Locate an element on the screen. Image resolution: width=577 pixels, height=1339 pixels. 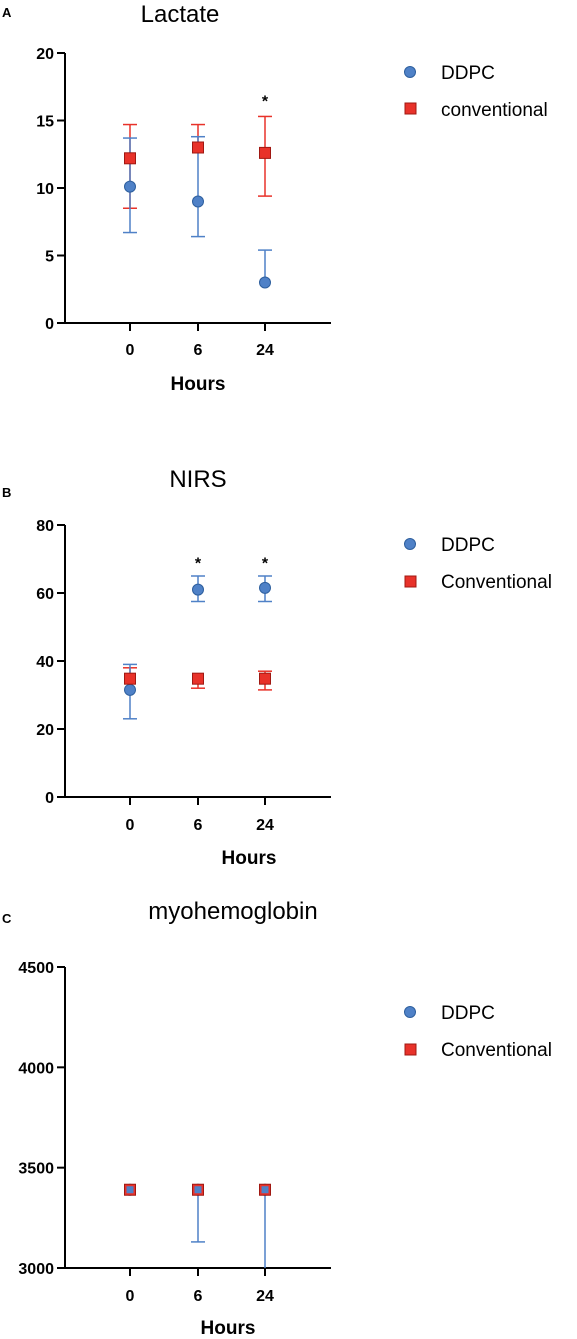
legend-label-conventional: conventional is located at coordinates (494, 110).